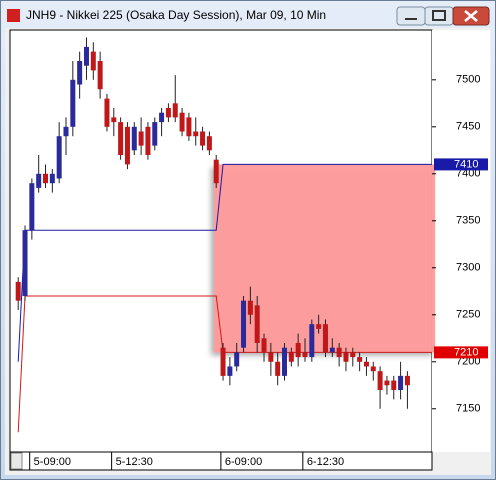 The width and height of the screenshot is (496, 480). What do you see at coordinates (471, 16) in the screenshot?
I see `close-glyph` at bounding box center [471, 16].